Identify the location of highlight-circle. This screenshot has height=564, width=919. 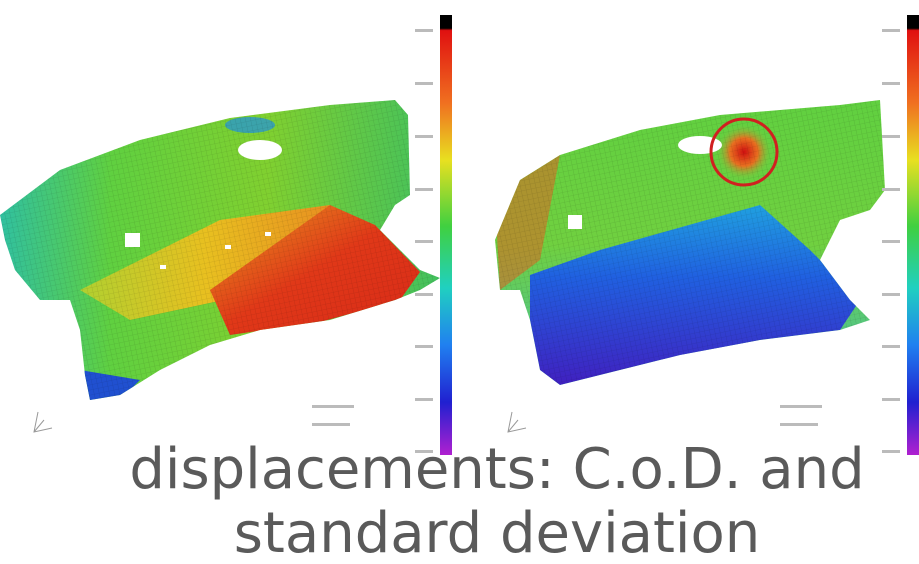
(744, 152).